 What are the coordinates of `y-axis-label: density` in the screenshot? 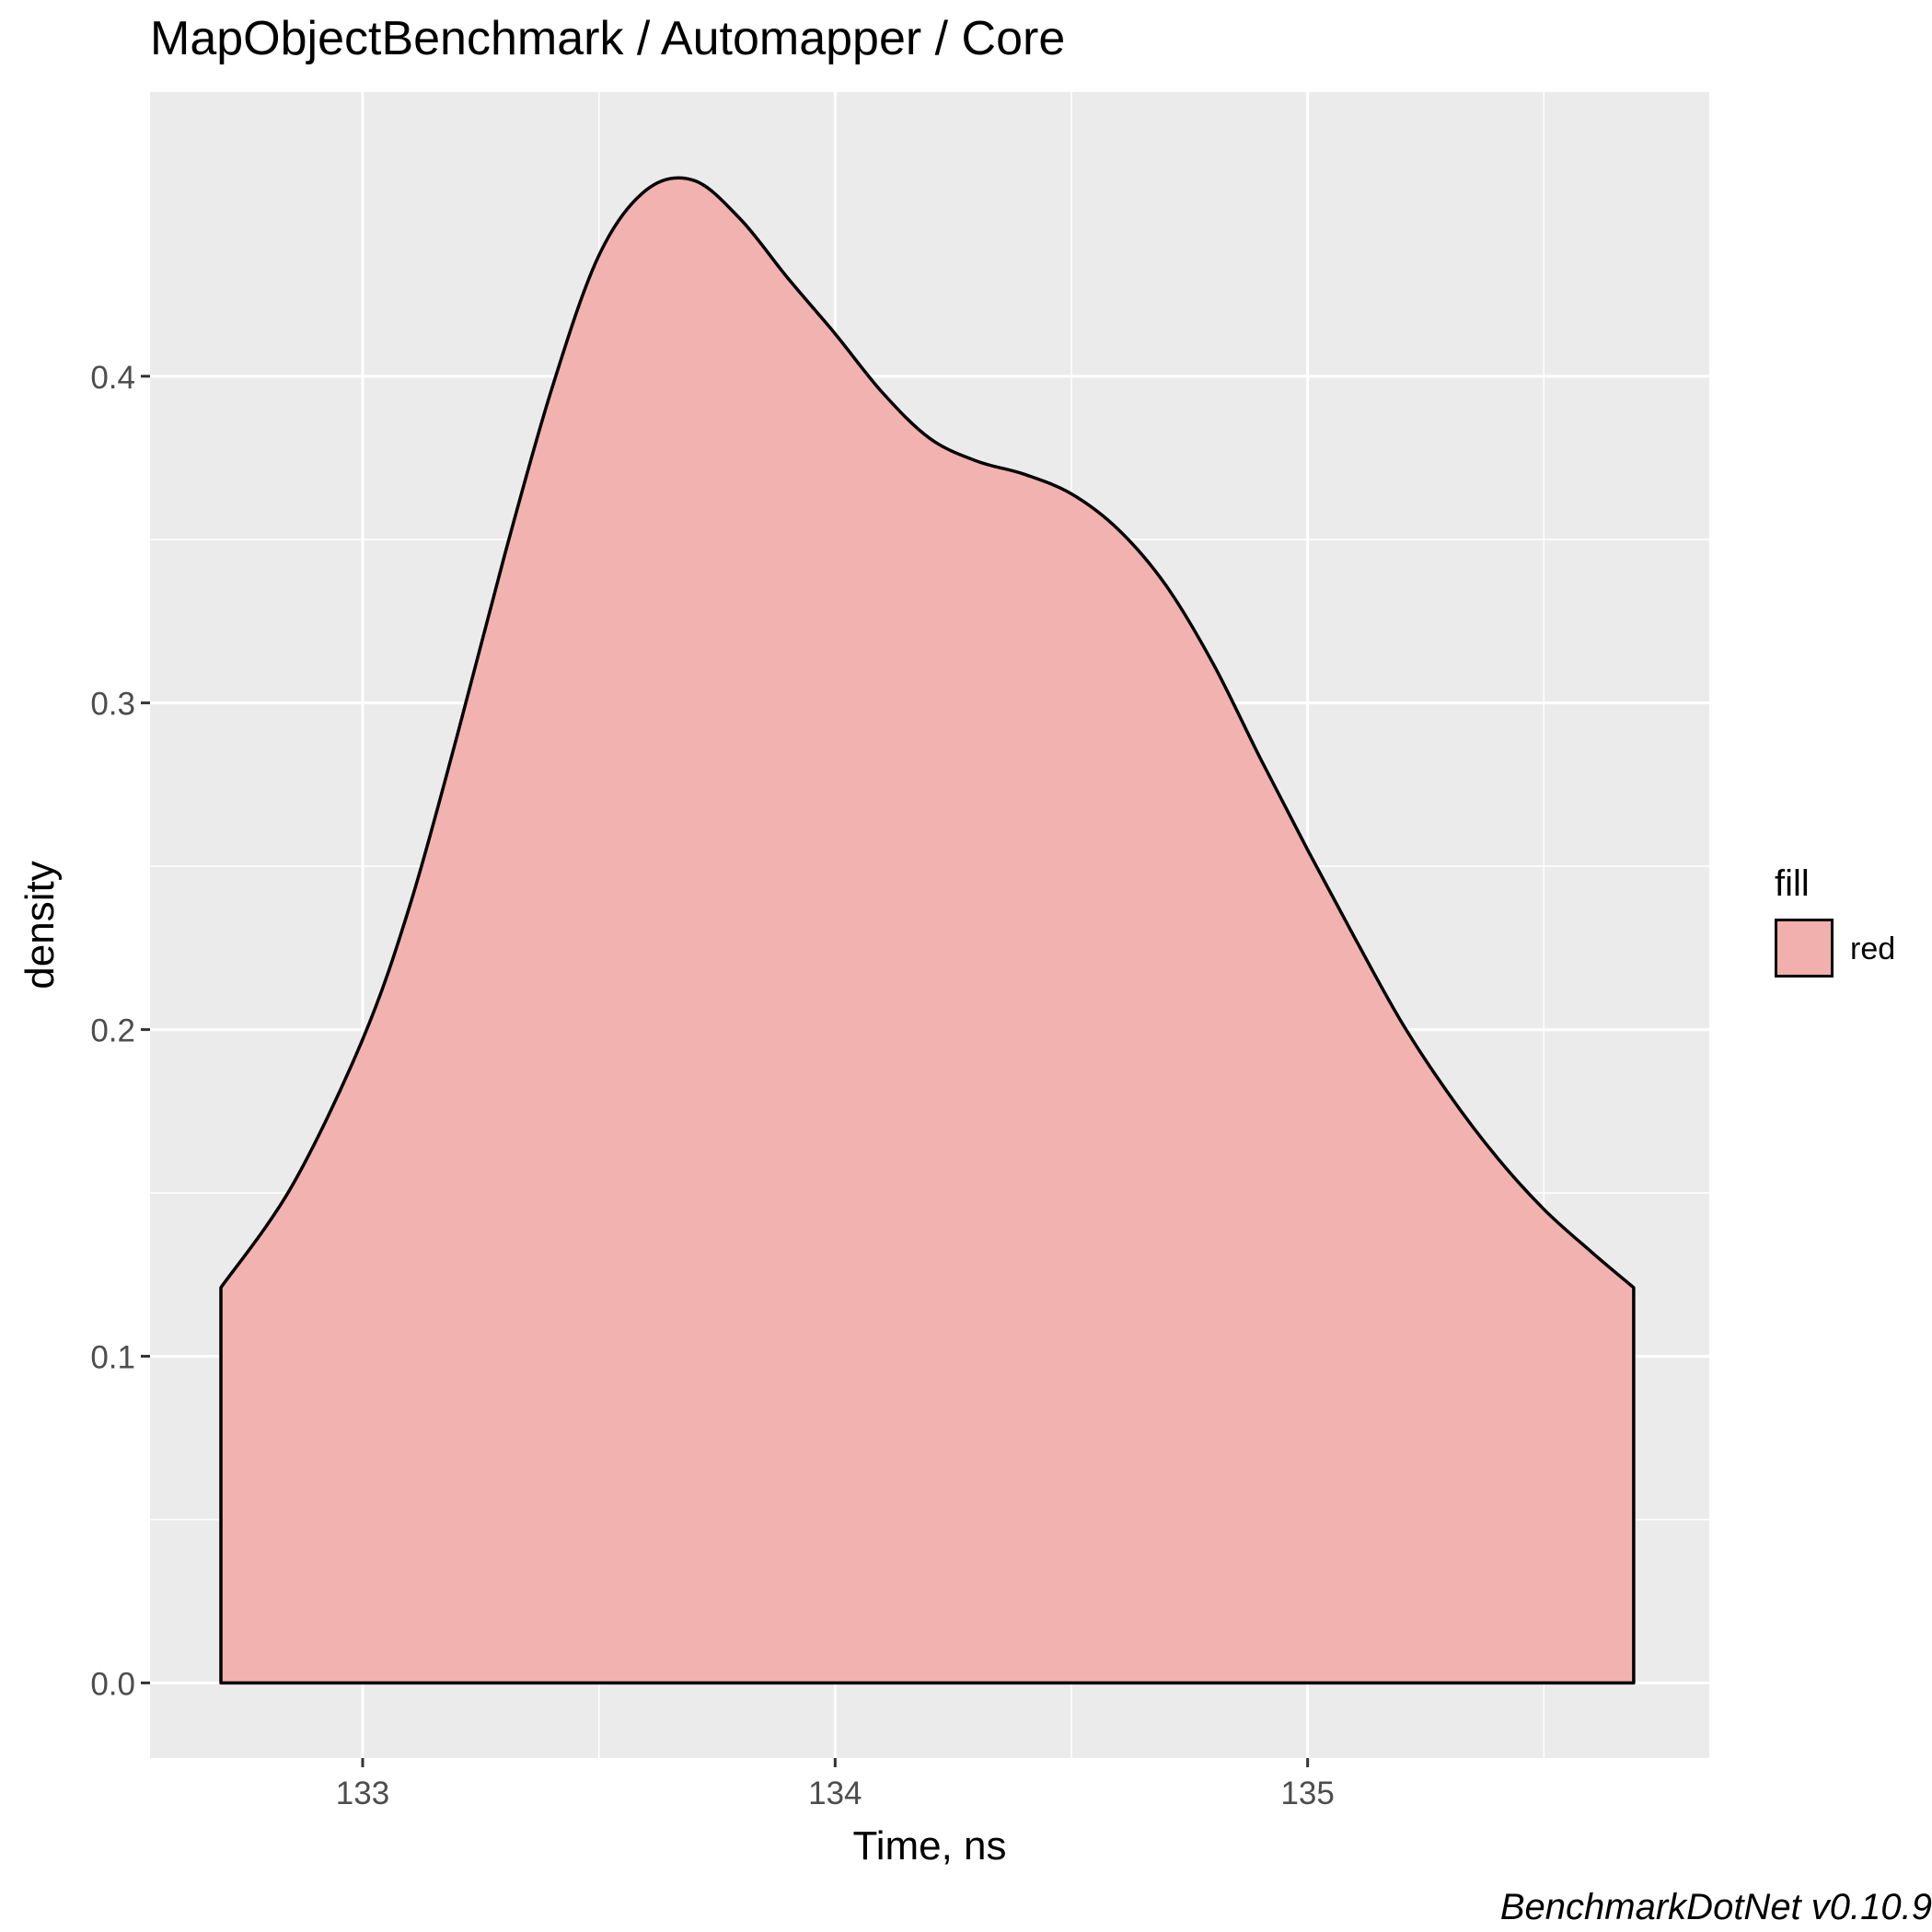 It's located at (40, 925).